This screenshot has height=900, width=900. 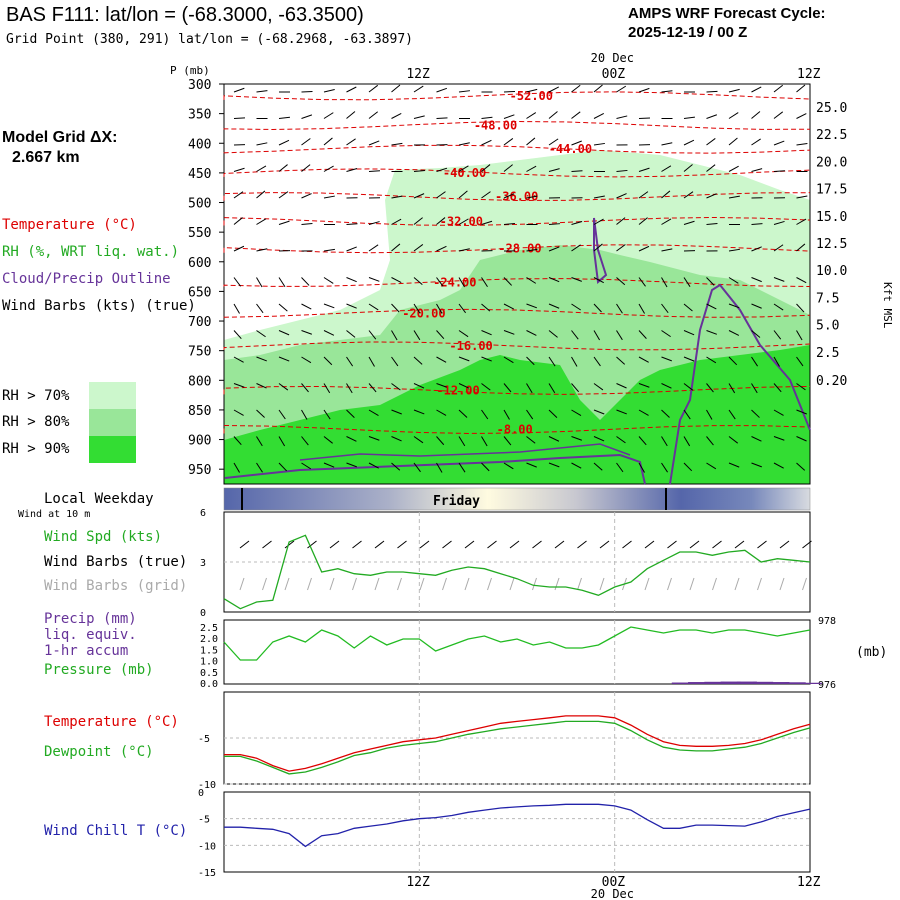 What do you see at coordinates (809, 74) in the screenshot?
I see `time-tick-top-2: 12Z` at bounding box center [809, 74].